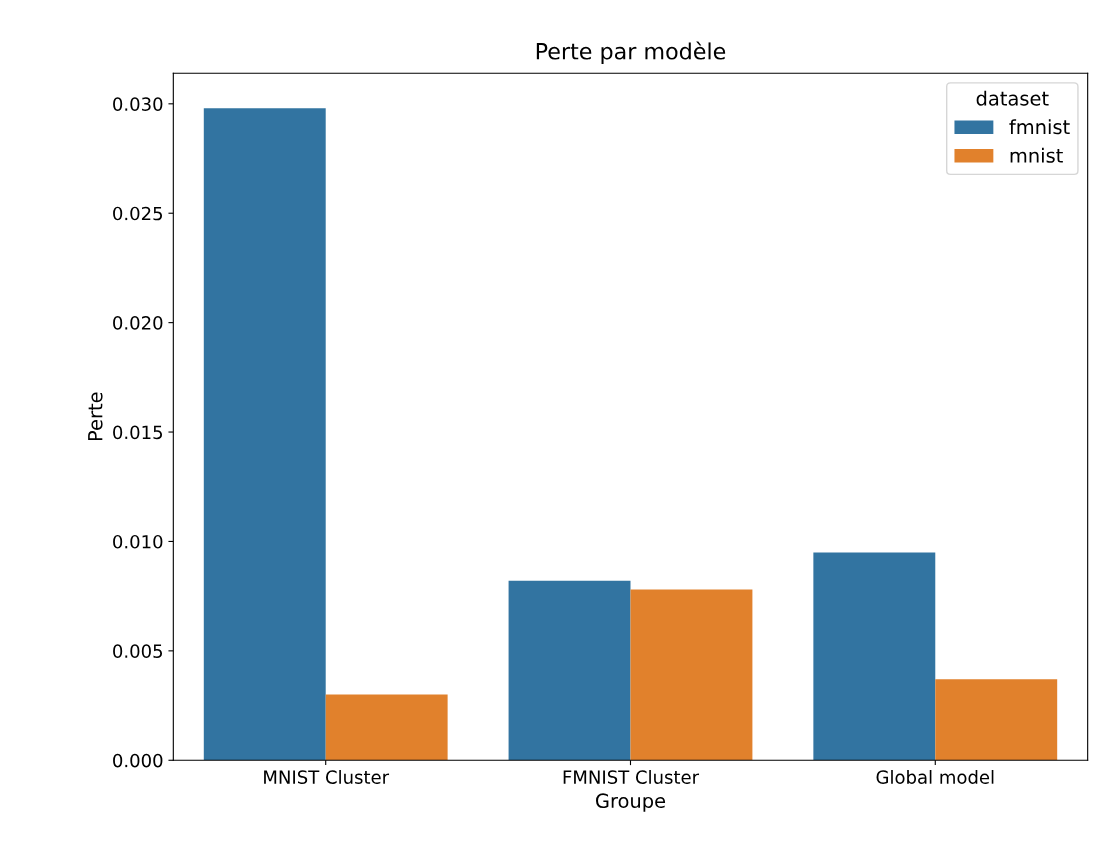 The height and width of the screenshot is (861, 1111). Describe the element at coordinates (1012, 98) in the screenshot. I see `legend-title: dataset` at that location.